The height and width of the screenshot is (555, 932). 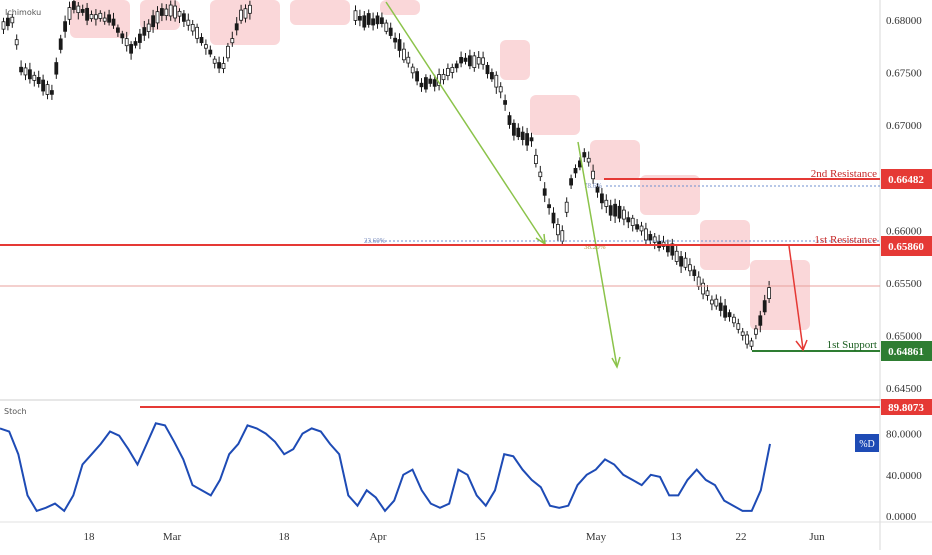 What do you see at coordinates (904, 231) in the screenshot?
I see `price-tick-4: 0.66000` at bounding box center [904, 231].